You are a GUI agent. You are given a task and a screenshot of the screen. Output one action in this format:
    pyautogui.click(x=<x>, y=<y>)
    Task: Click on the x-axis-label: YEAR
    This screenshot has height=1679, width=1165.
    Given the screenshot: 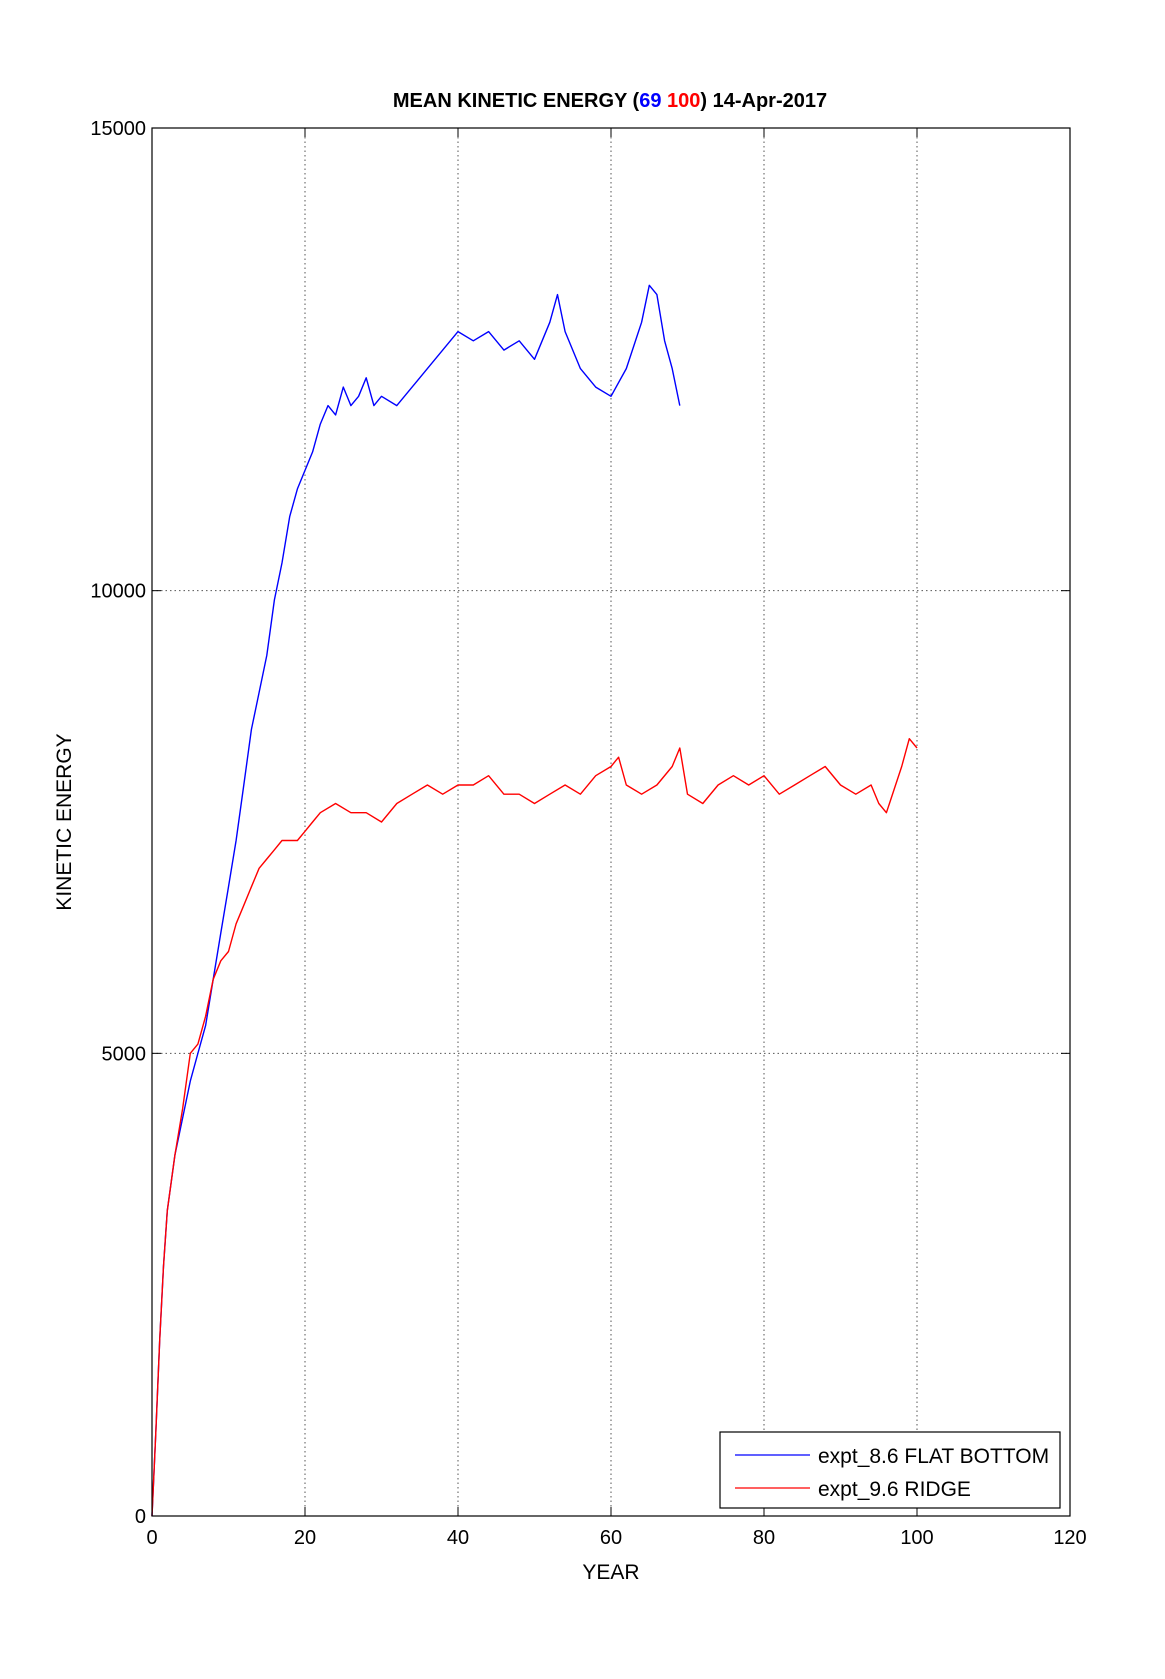 What is the action you would take?
    pyautogui.click(x=610, y=1572)
    